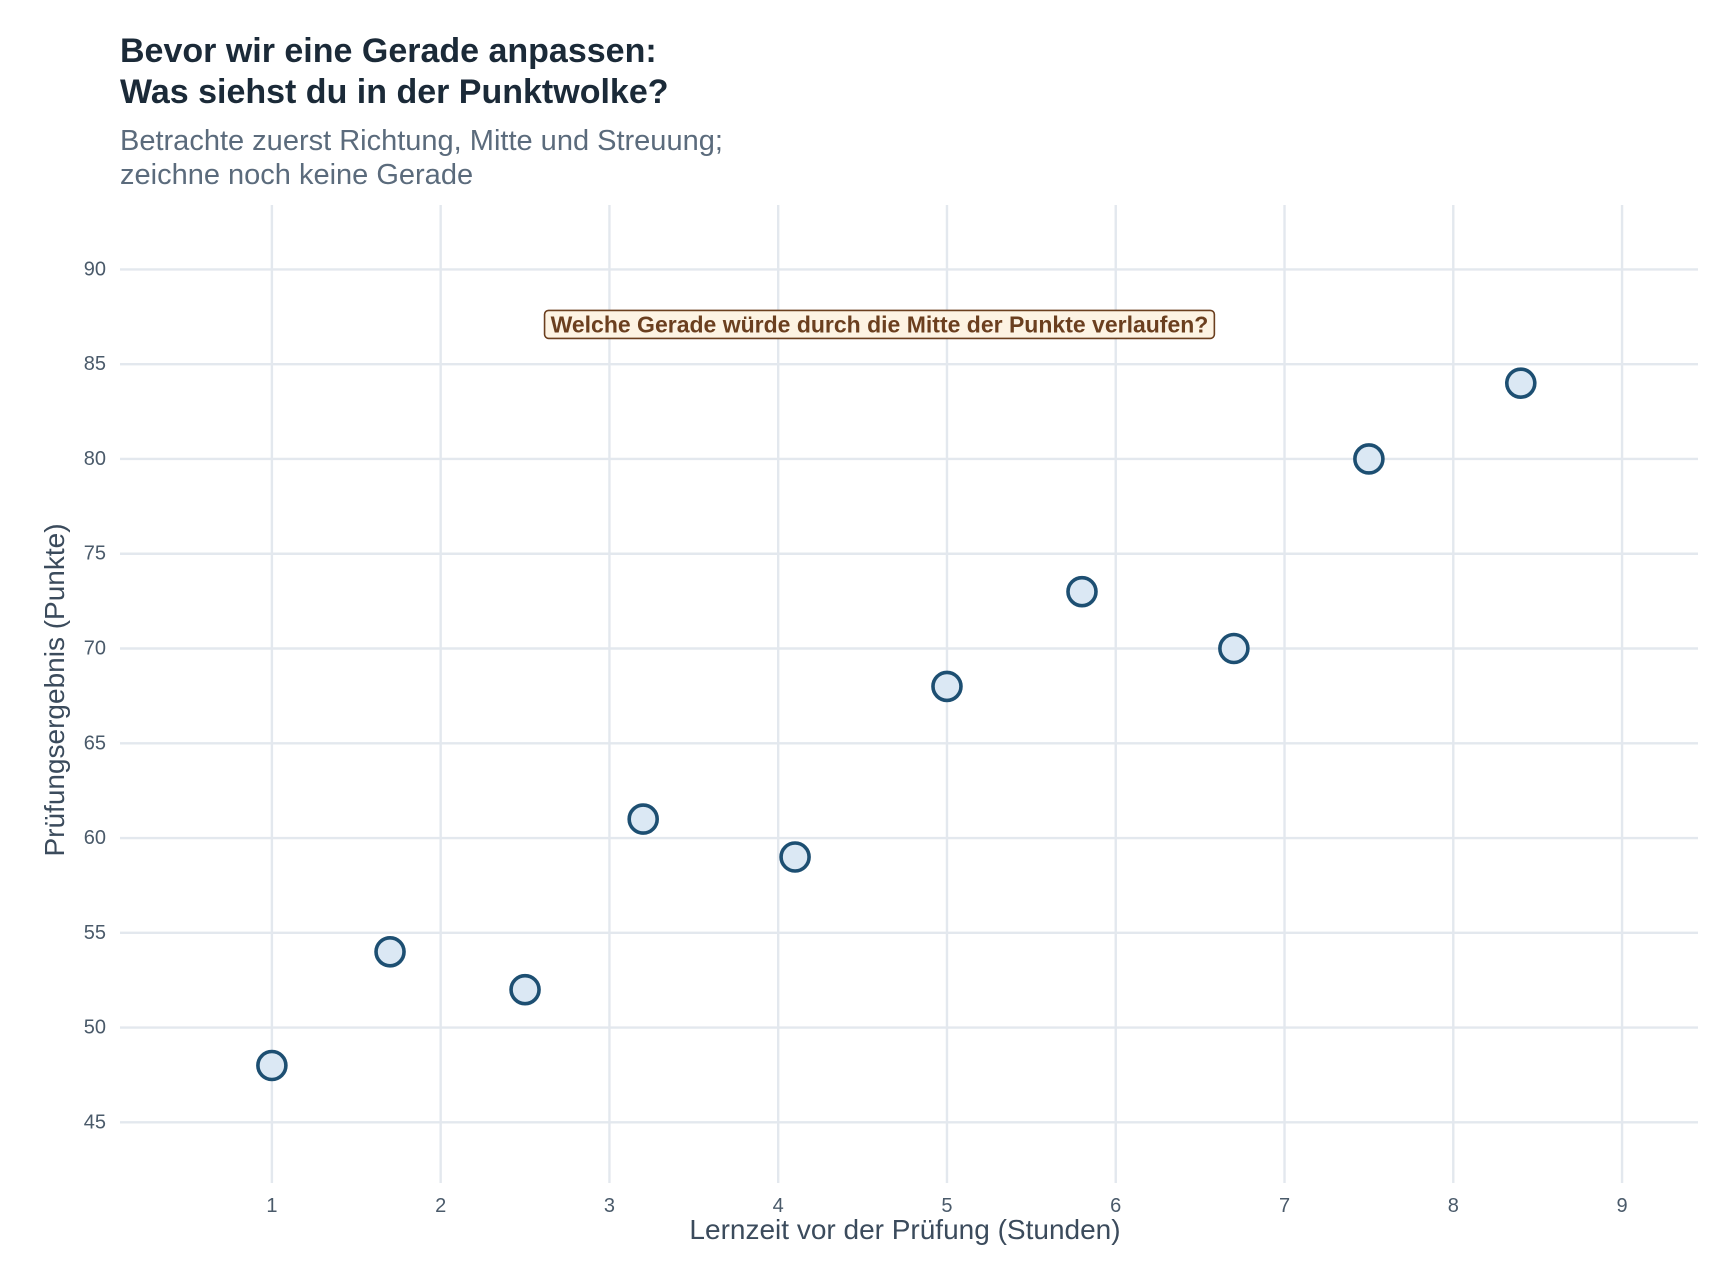 This screenshot has height=1267, width=1728. What do you see at coordinates (394, 92) in the screenshot?
I see `chart-title-line-2: Was siehst du in der Punktwolke?` at bounding box center [394, 92].